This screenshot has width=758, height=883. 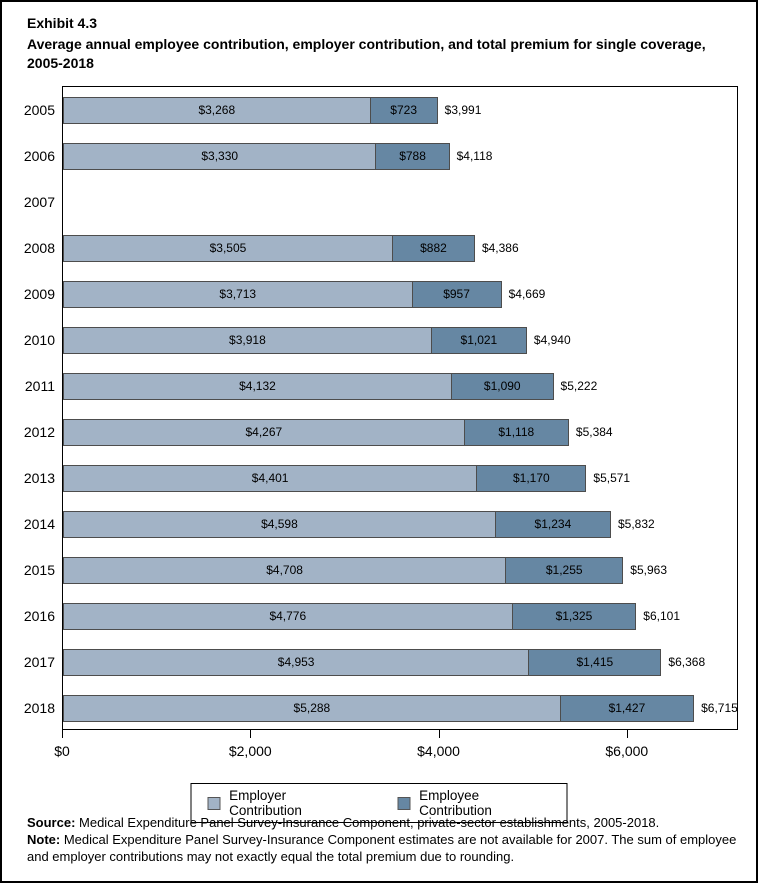 What do you see at coordinates (648, 570) in the screenshot?
I see `total-premium-label: $5,963` at bounding box center [648, 570].